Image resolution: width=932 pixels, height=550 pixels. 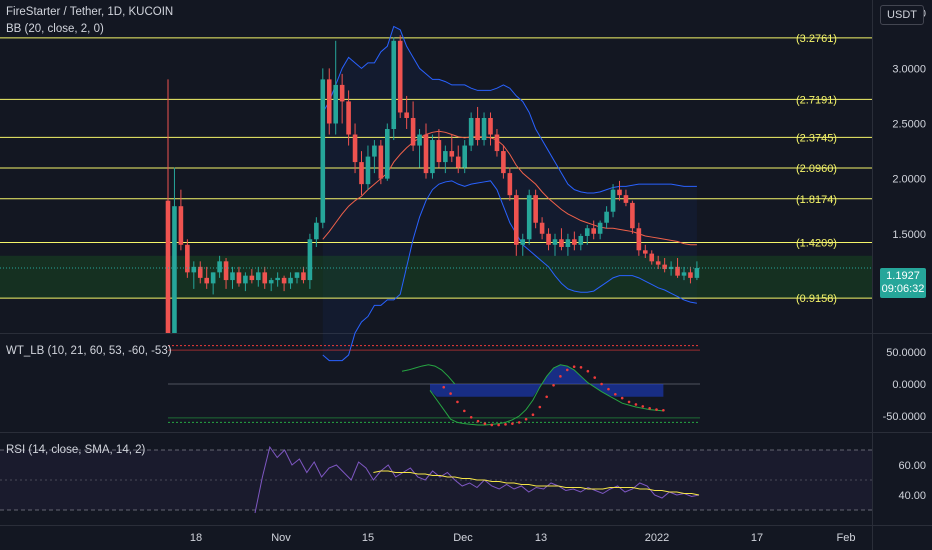 What do you see at coordinates (906, 353) in the screenshot?
I see `wt-axis-tick: 50.0000` at bounding box center [906, 353].